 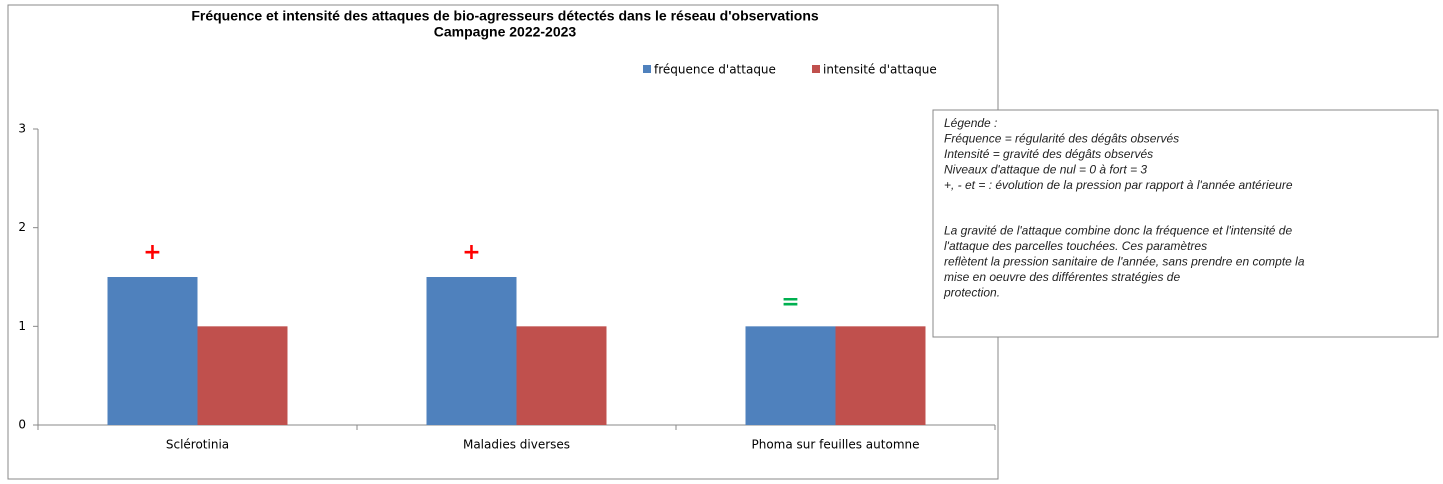 I want to click on note-line: Intensité = gravité des dégâts observés, so click(x=1048, y=154).